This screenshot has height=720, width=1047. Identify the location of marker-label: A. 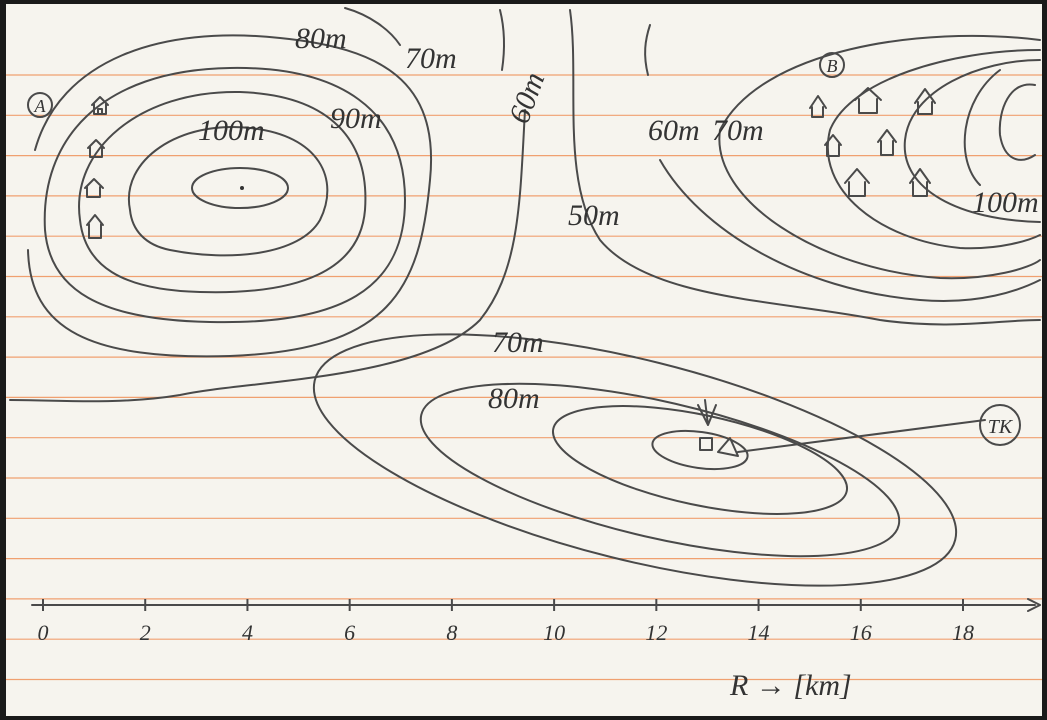
(40, 106).